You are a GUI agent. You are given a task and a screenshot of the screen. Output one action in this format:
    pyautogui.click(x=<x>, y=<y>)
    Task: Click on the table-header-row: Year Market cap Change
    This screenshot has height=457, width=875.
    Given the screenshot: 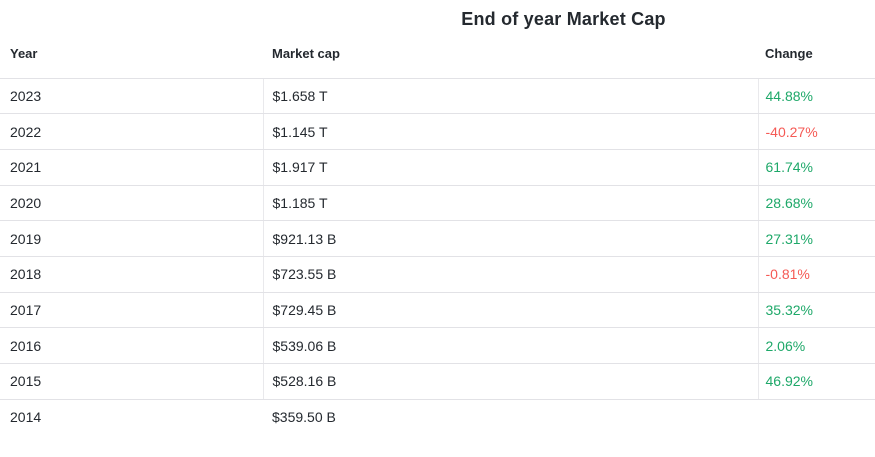 What is the action you would take?
    pyautogui.click(x=437, y=58)
    